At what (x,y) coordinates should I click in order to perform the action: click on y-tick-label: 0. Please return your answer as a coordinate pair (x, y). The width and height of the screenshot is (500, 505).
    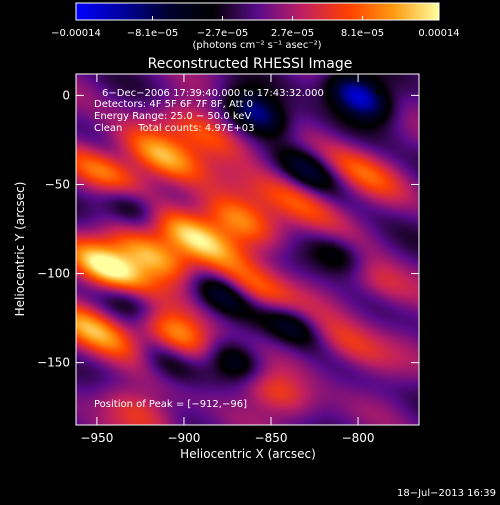
    Looking at the image, I should click on (66, 95).